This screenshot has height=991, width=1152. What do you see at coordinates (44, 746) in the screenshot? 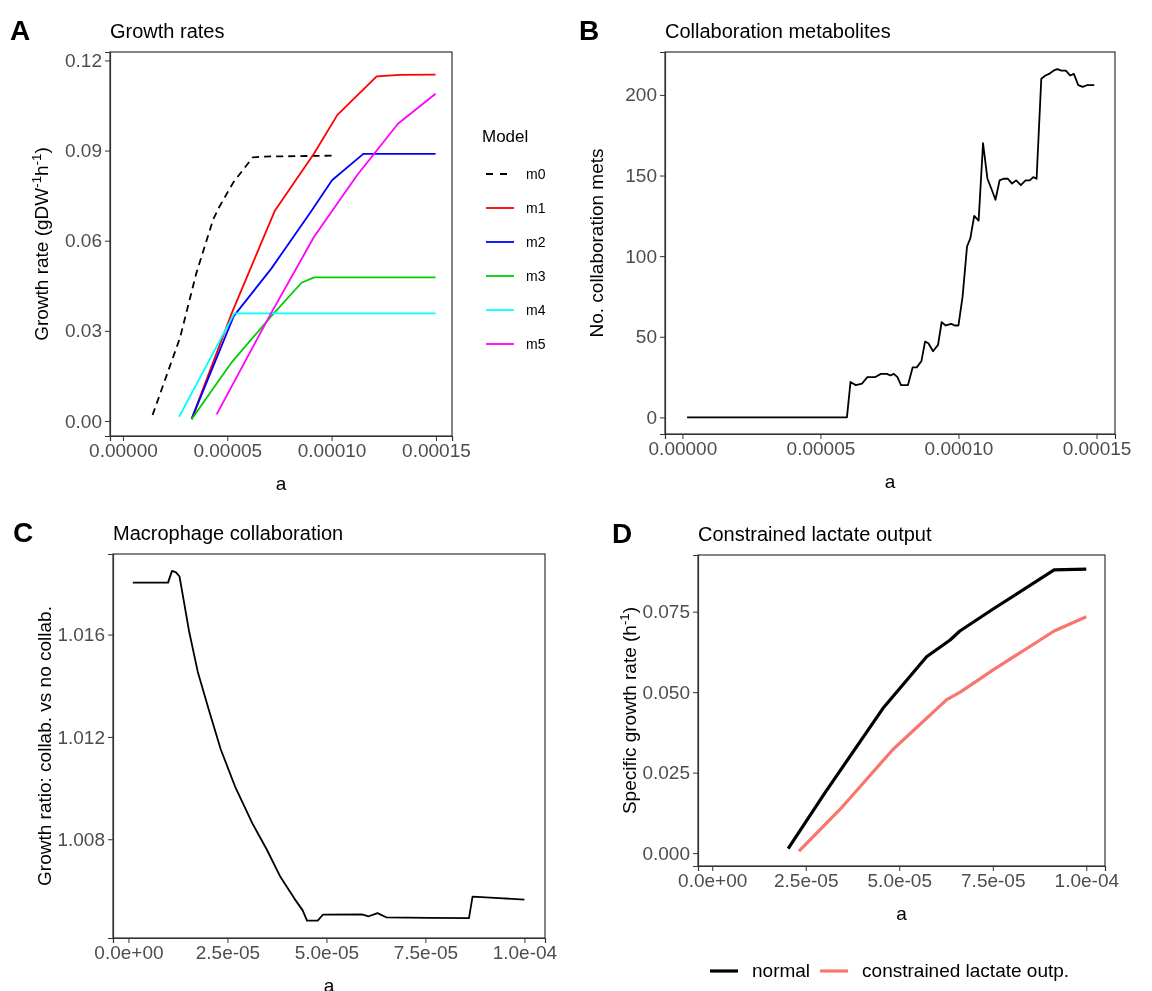
I see `y-axis-title: Growth ratio: collab. vs no collab.` at bounding box center [44, 746].